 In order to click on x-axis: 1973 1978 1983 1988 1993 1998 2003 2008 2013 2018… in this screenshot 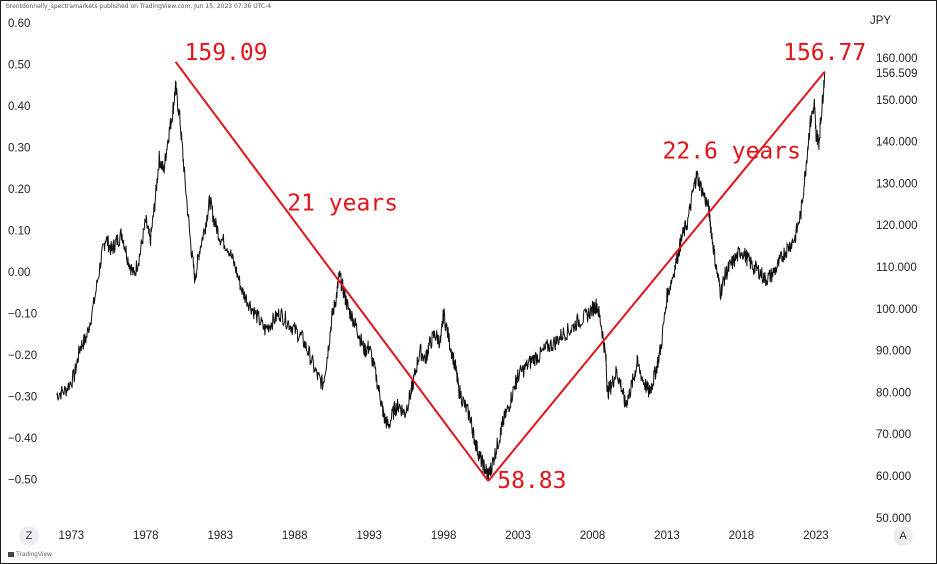, I will do `click(444, 536)`.